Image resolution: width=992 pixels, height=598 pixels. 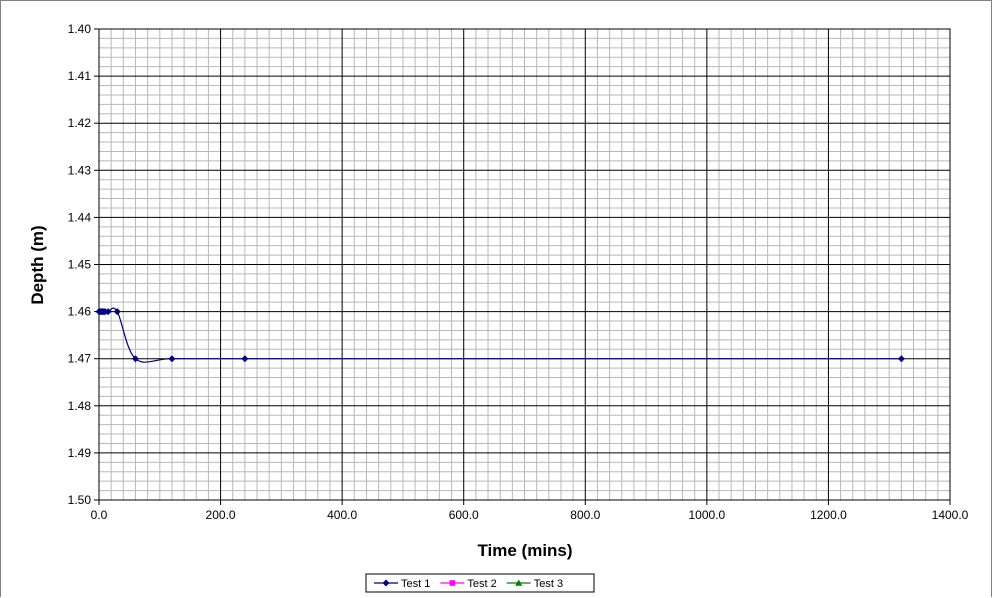 I want to click on legend-item-3: Test 3, so click(x=534, y=584).